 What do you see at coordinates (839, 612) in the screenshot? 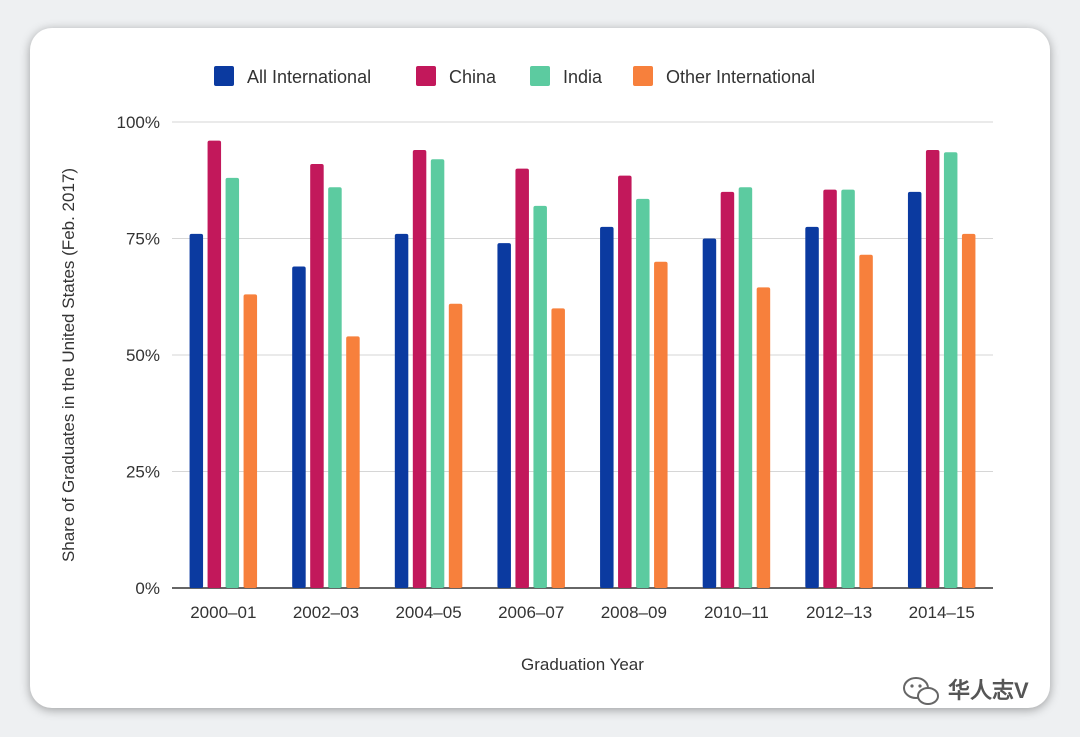
I see `x-tick-label: 2012–13` at bounding box center [839, 612].